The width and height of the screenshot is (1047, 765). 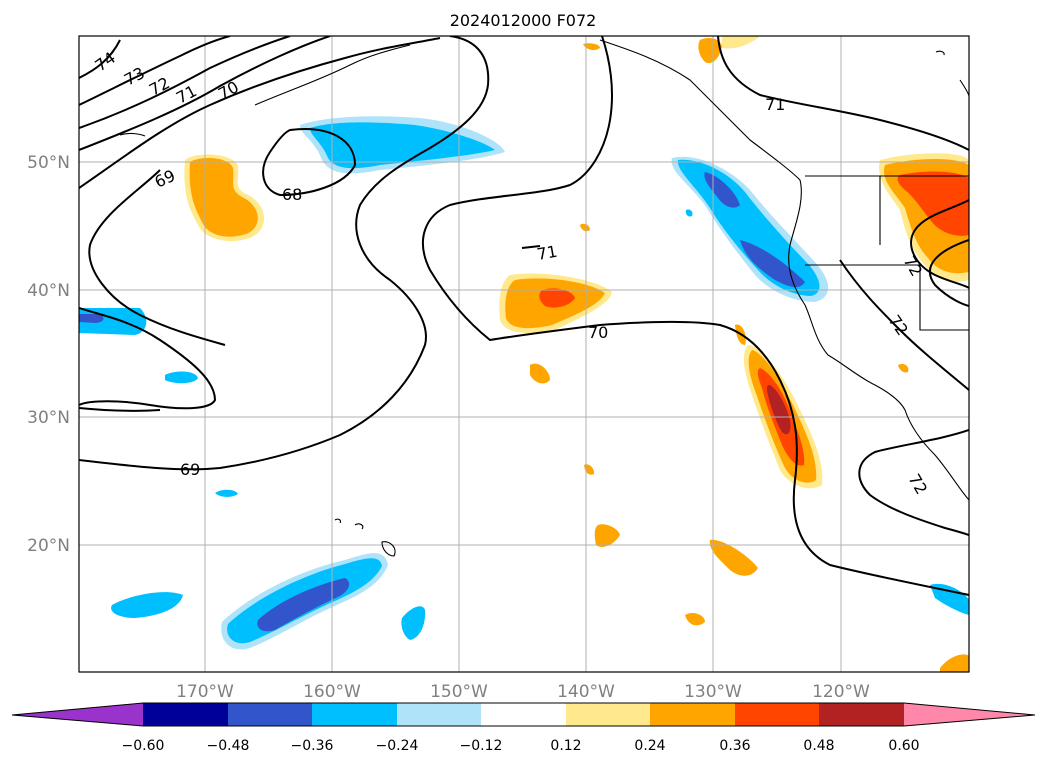 I want to click on contour-72-se, so click(x=904, y=325).